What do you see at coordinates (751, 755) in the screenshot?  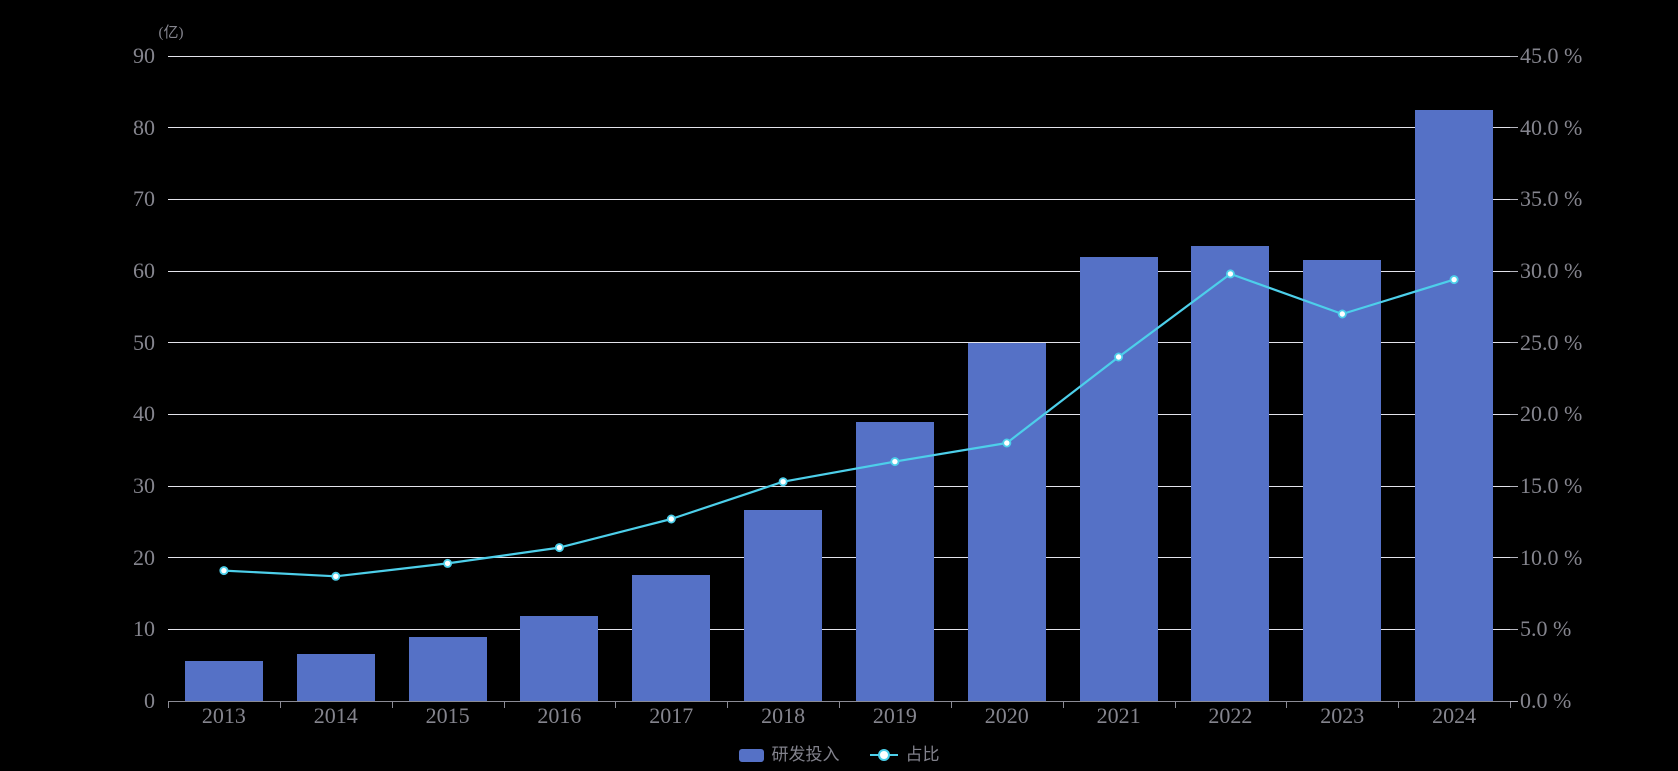 I see `bar-series-swatch-icon` at bounding box center [751, 755].